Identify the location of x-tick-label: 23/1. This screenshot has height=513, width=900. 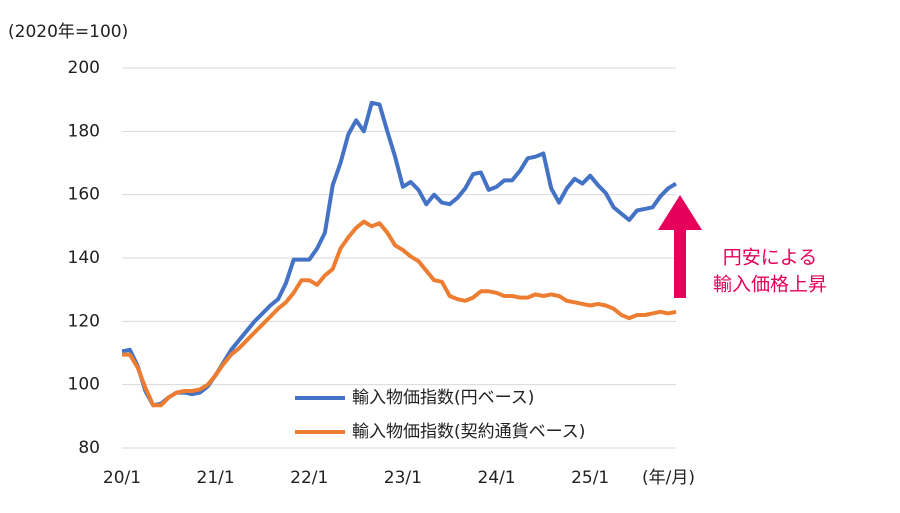
(403, 478).